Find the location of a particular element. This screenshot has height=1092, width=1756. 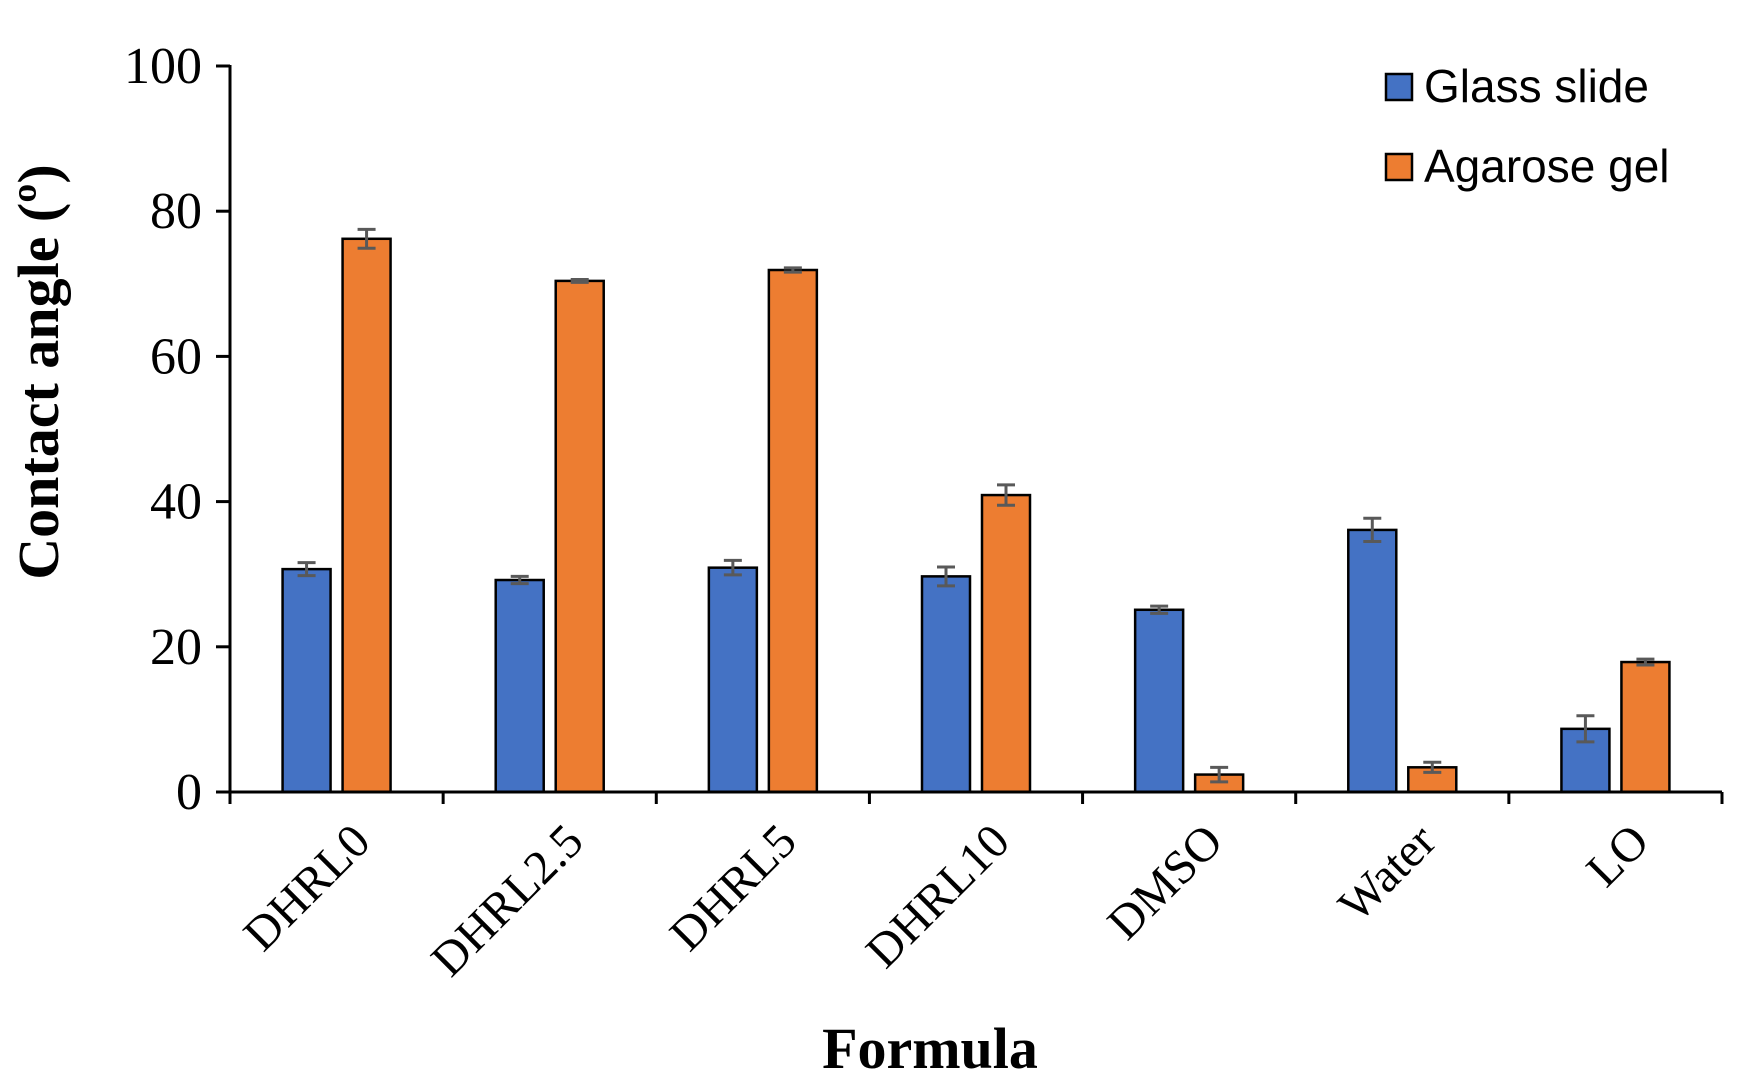

x-axis-title: Formula is located at coordinates (930, 1048).